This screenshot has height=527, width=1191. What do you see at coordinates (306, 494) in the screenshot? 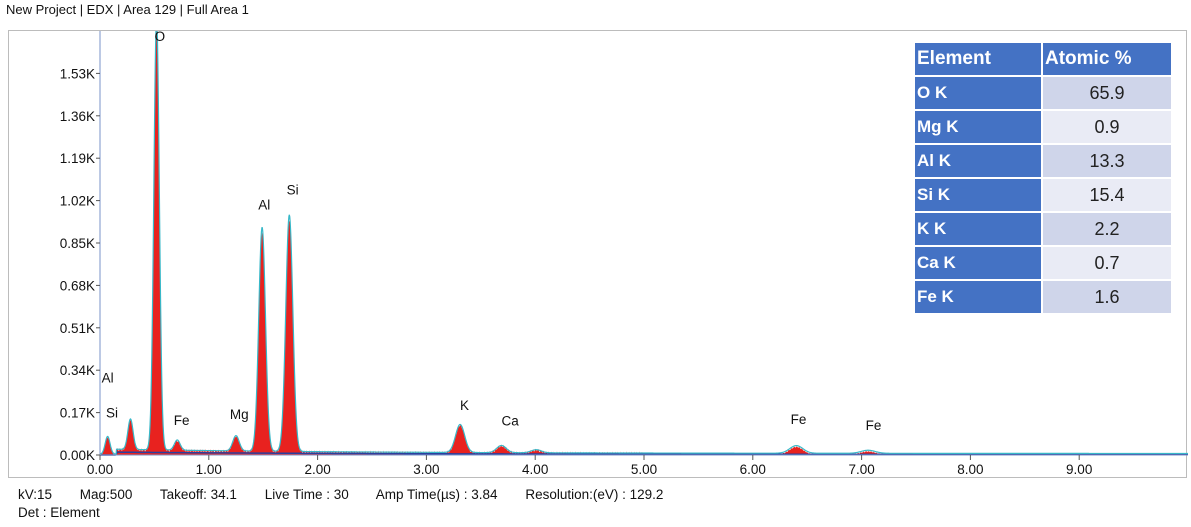
I see `live-time-value: Live Time : 30` at bounding box center [306, 494].